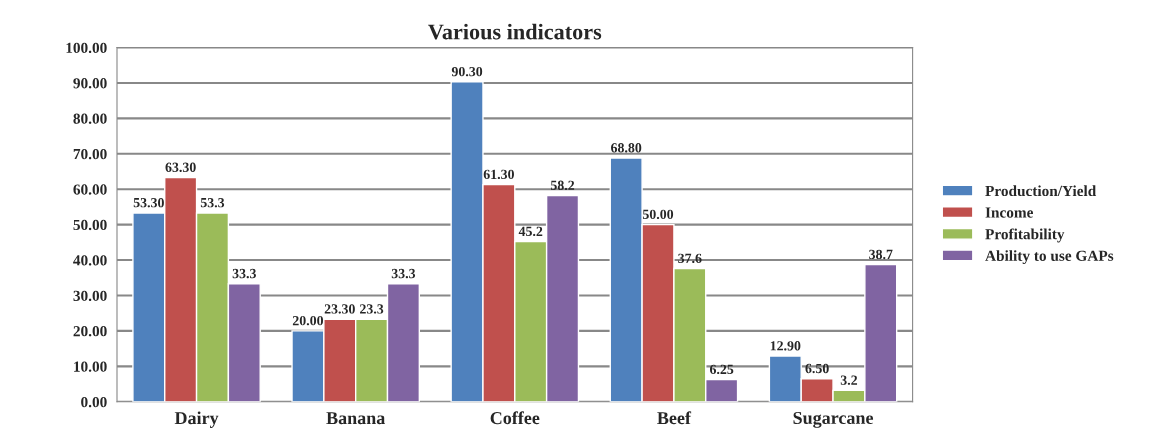 The width and height of the screenshot is (1170, 432). I want to click on data-label: 23.3, so click(372, 309).